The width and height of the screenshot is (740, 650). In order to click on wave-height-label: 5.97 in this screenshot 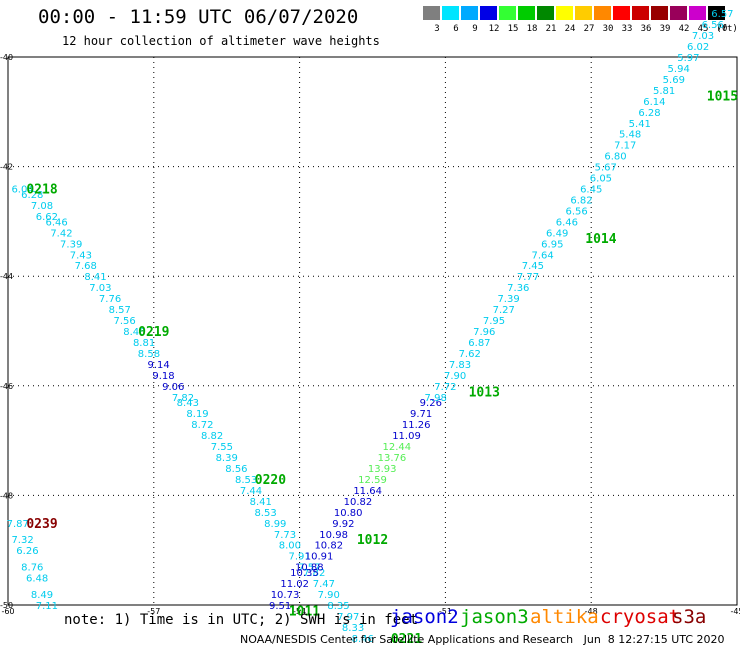, I will do `click(688, 58)`.